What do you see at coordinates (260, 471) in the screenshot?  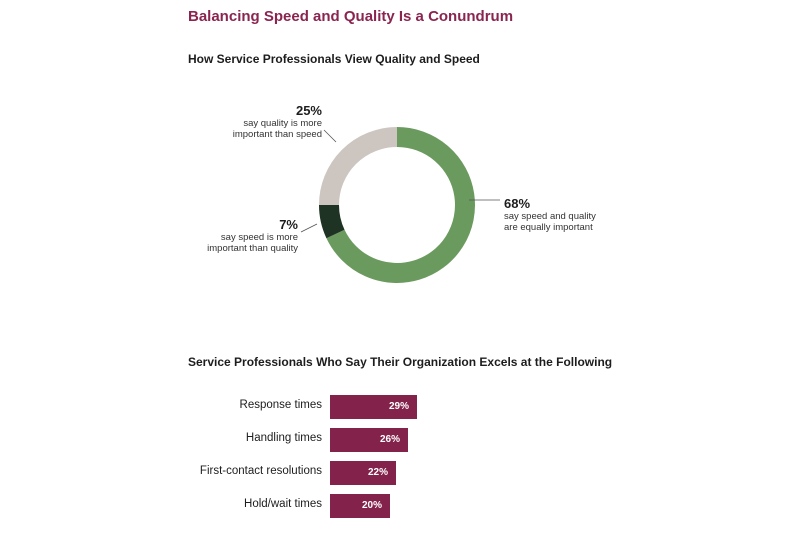 I see `bar-category-label: First-contact resolutions` at bounding box center [260, 471].